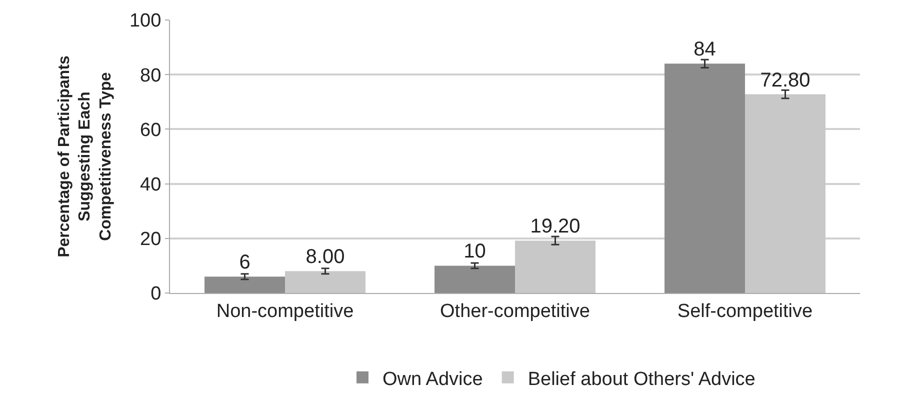 The image size is (900, 408). What do you see at coordinates (151, 130) in the screenshot?
I see `y-tick-label: 60` at bounding box center [151, 130].